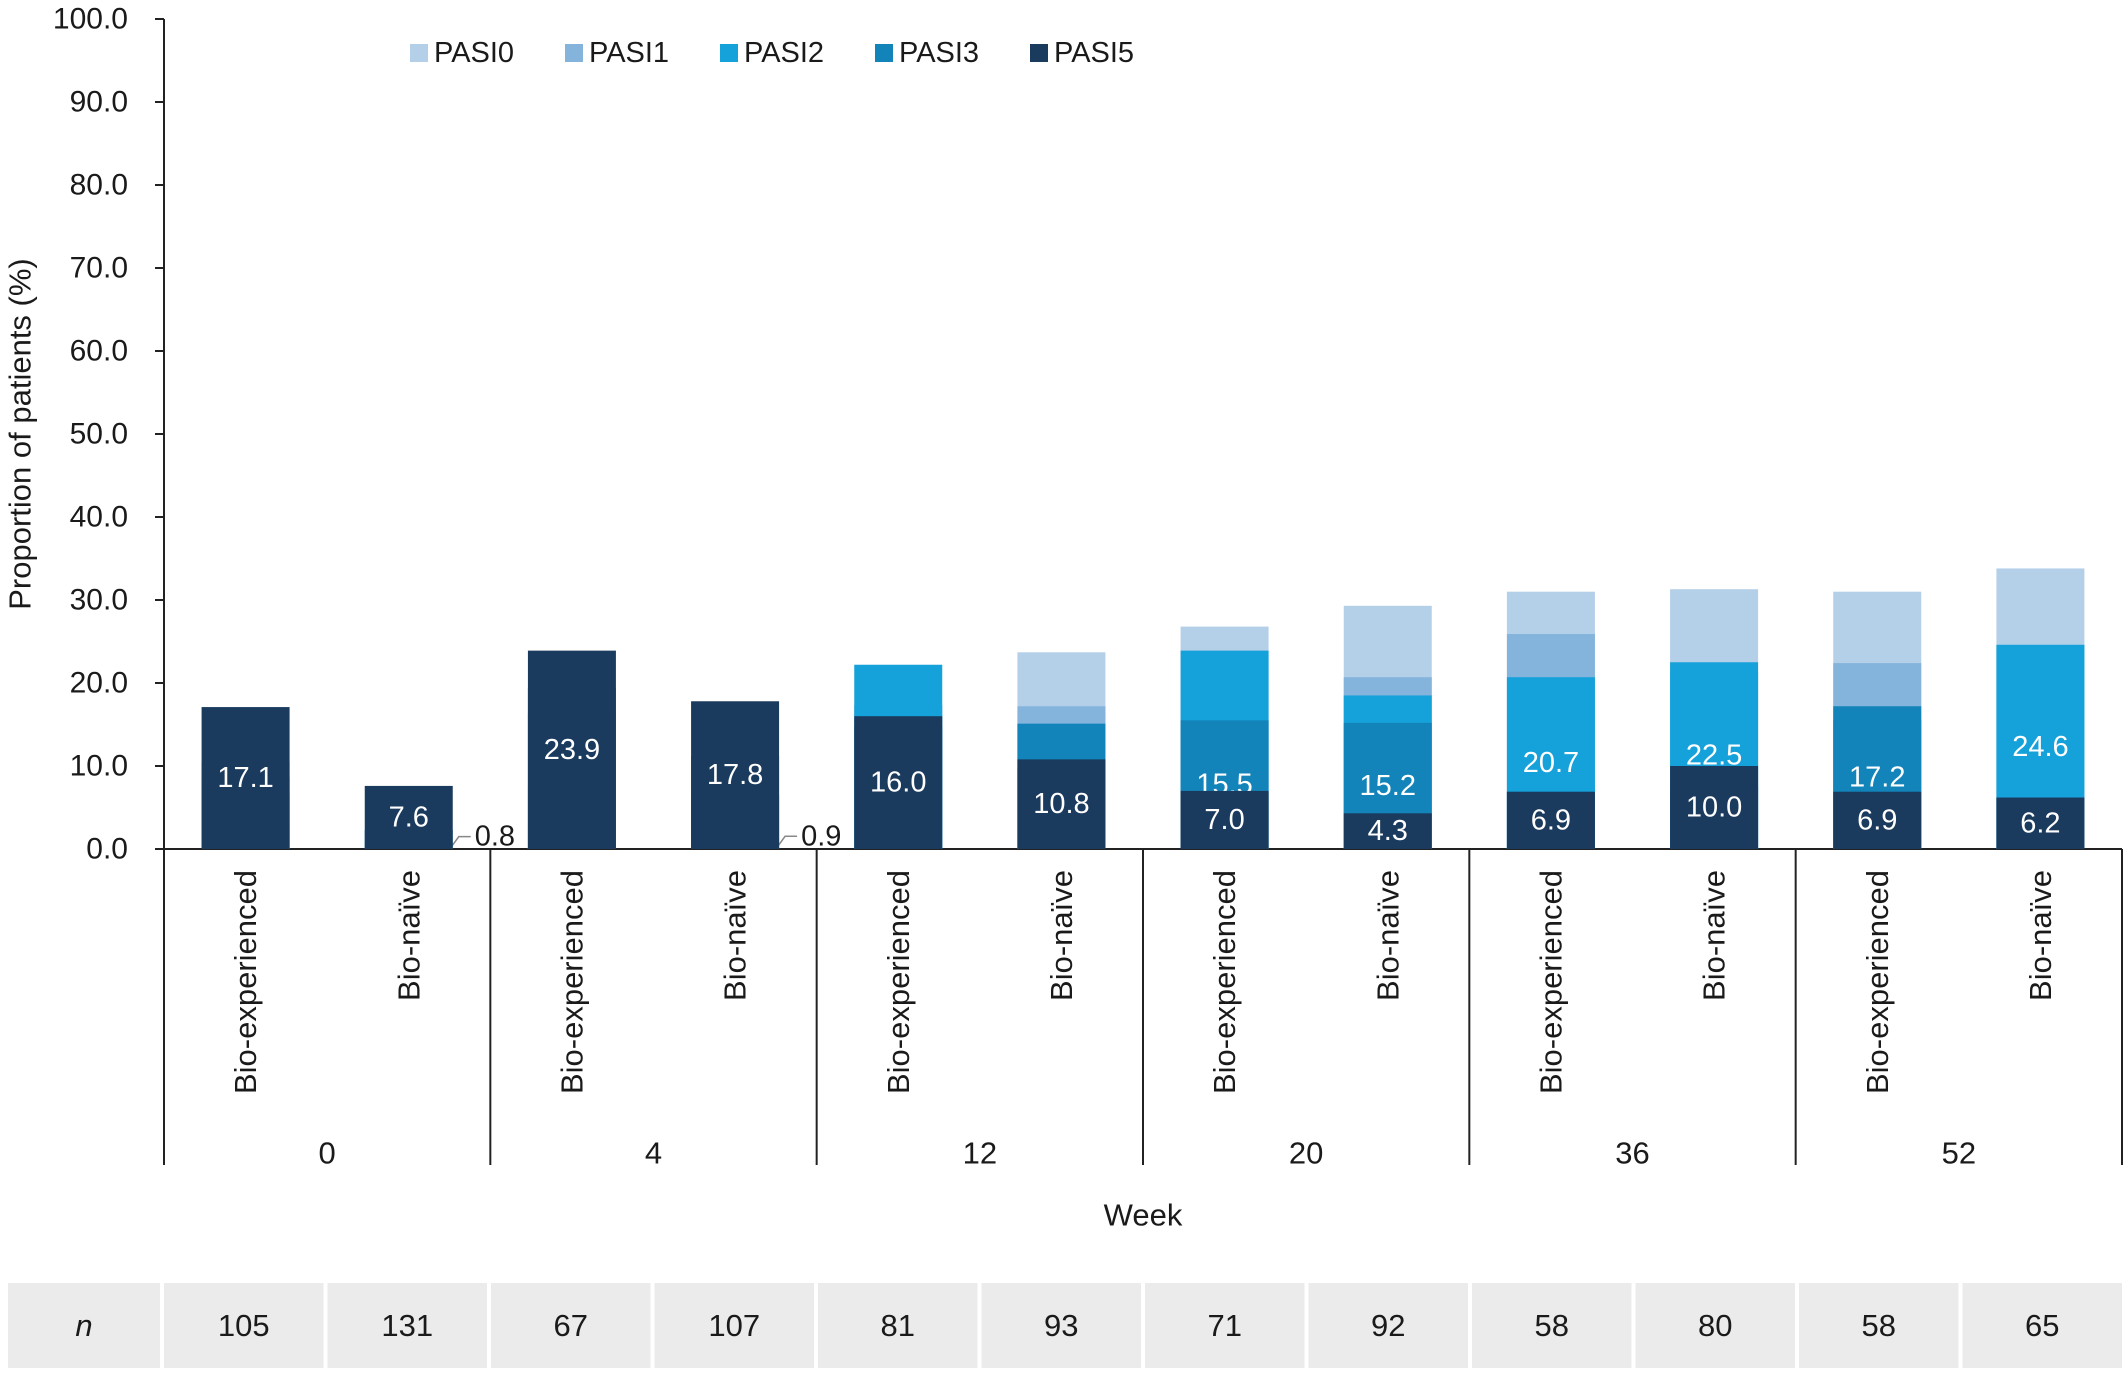  I want to click on n-table-value: 71, so click(1225, 1325).